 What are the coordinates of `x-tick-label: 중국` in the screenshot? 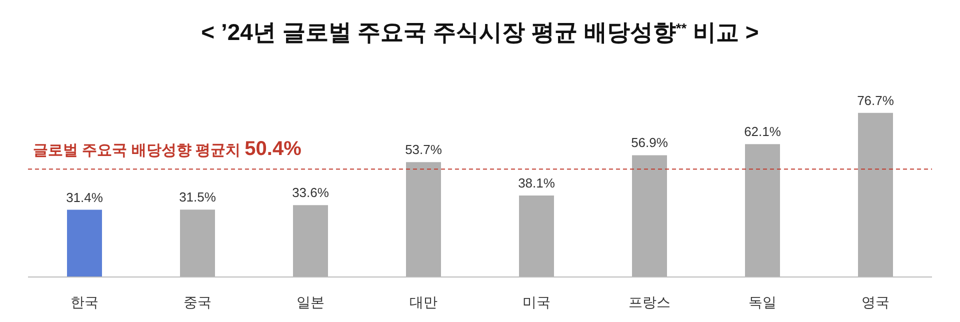 It's located at (198, 302).